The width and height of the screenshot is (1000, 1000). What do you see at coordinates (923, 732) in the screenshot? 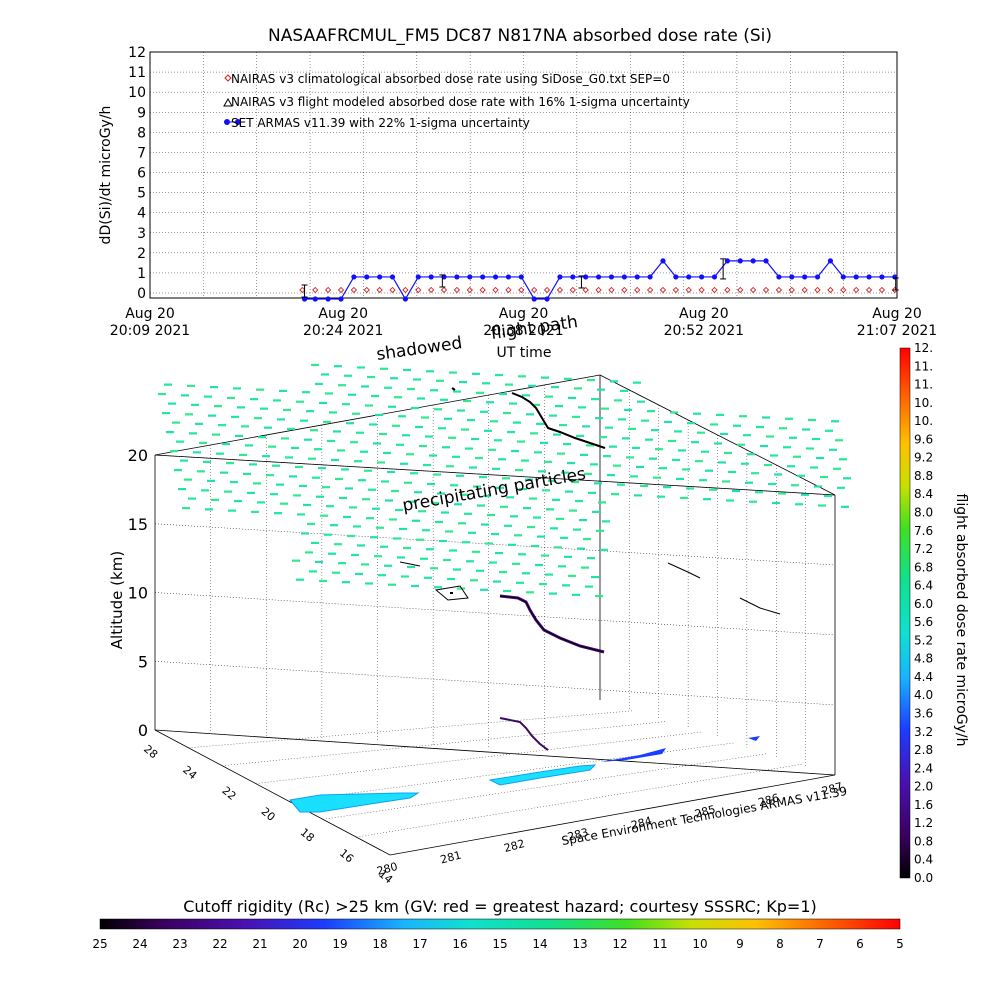
I see `dose-colorbar-tick-label: 3.2` at bounding box center [923, 732].